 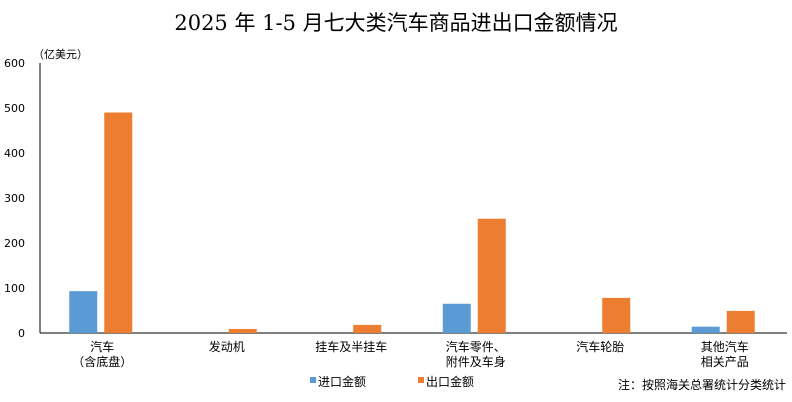 I want to click on category-label: 相关产品, so click(x=725, y=362).